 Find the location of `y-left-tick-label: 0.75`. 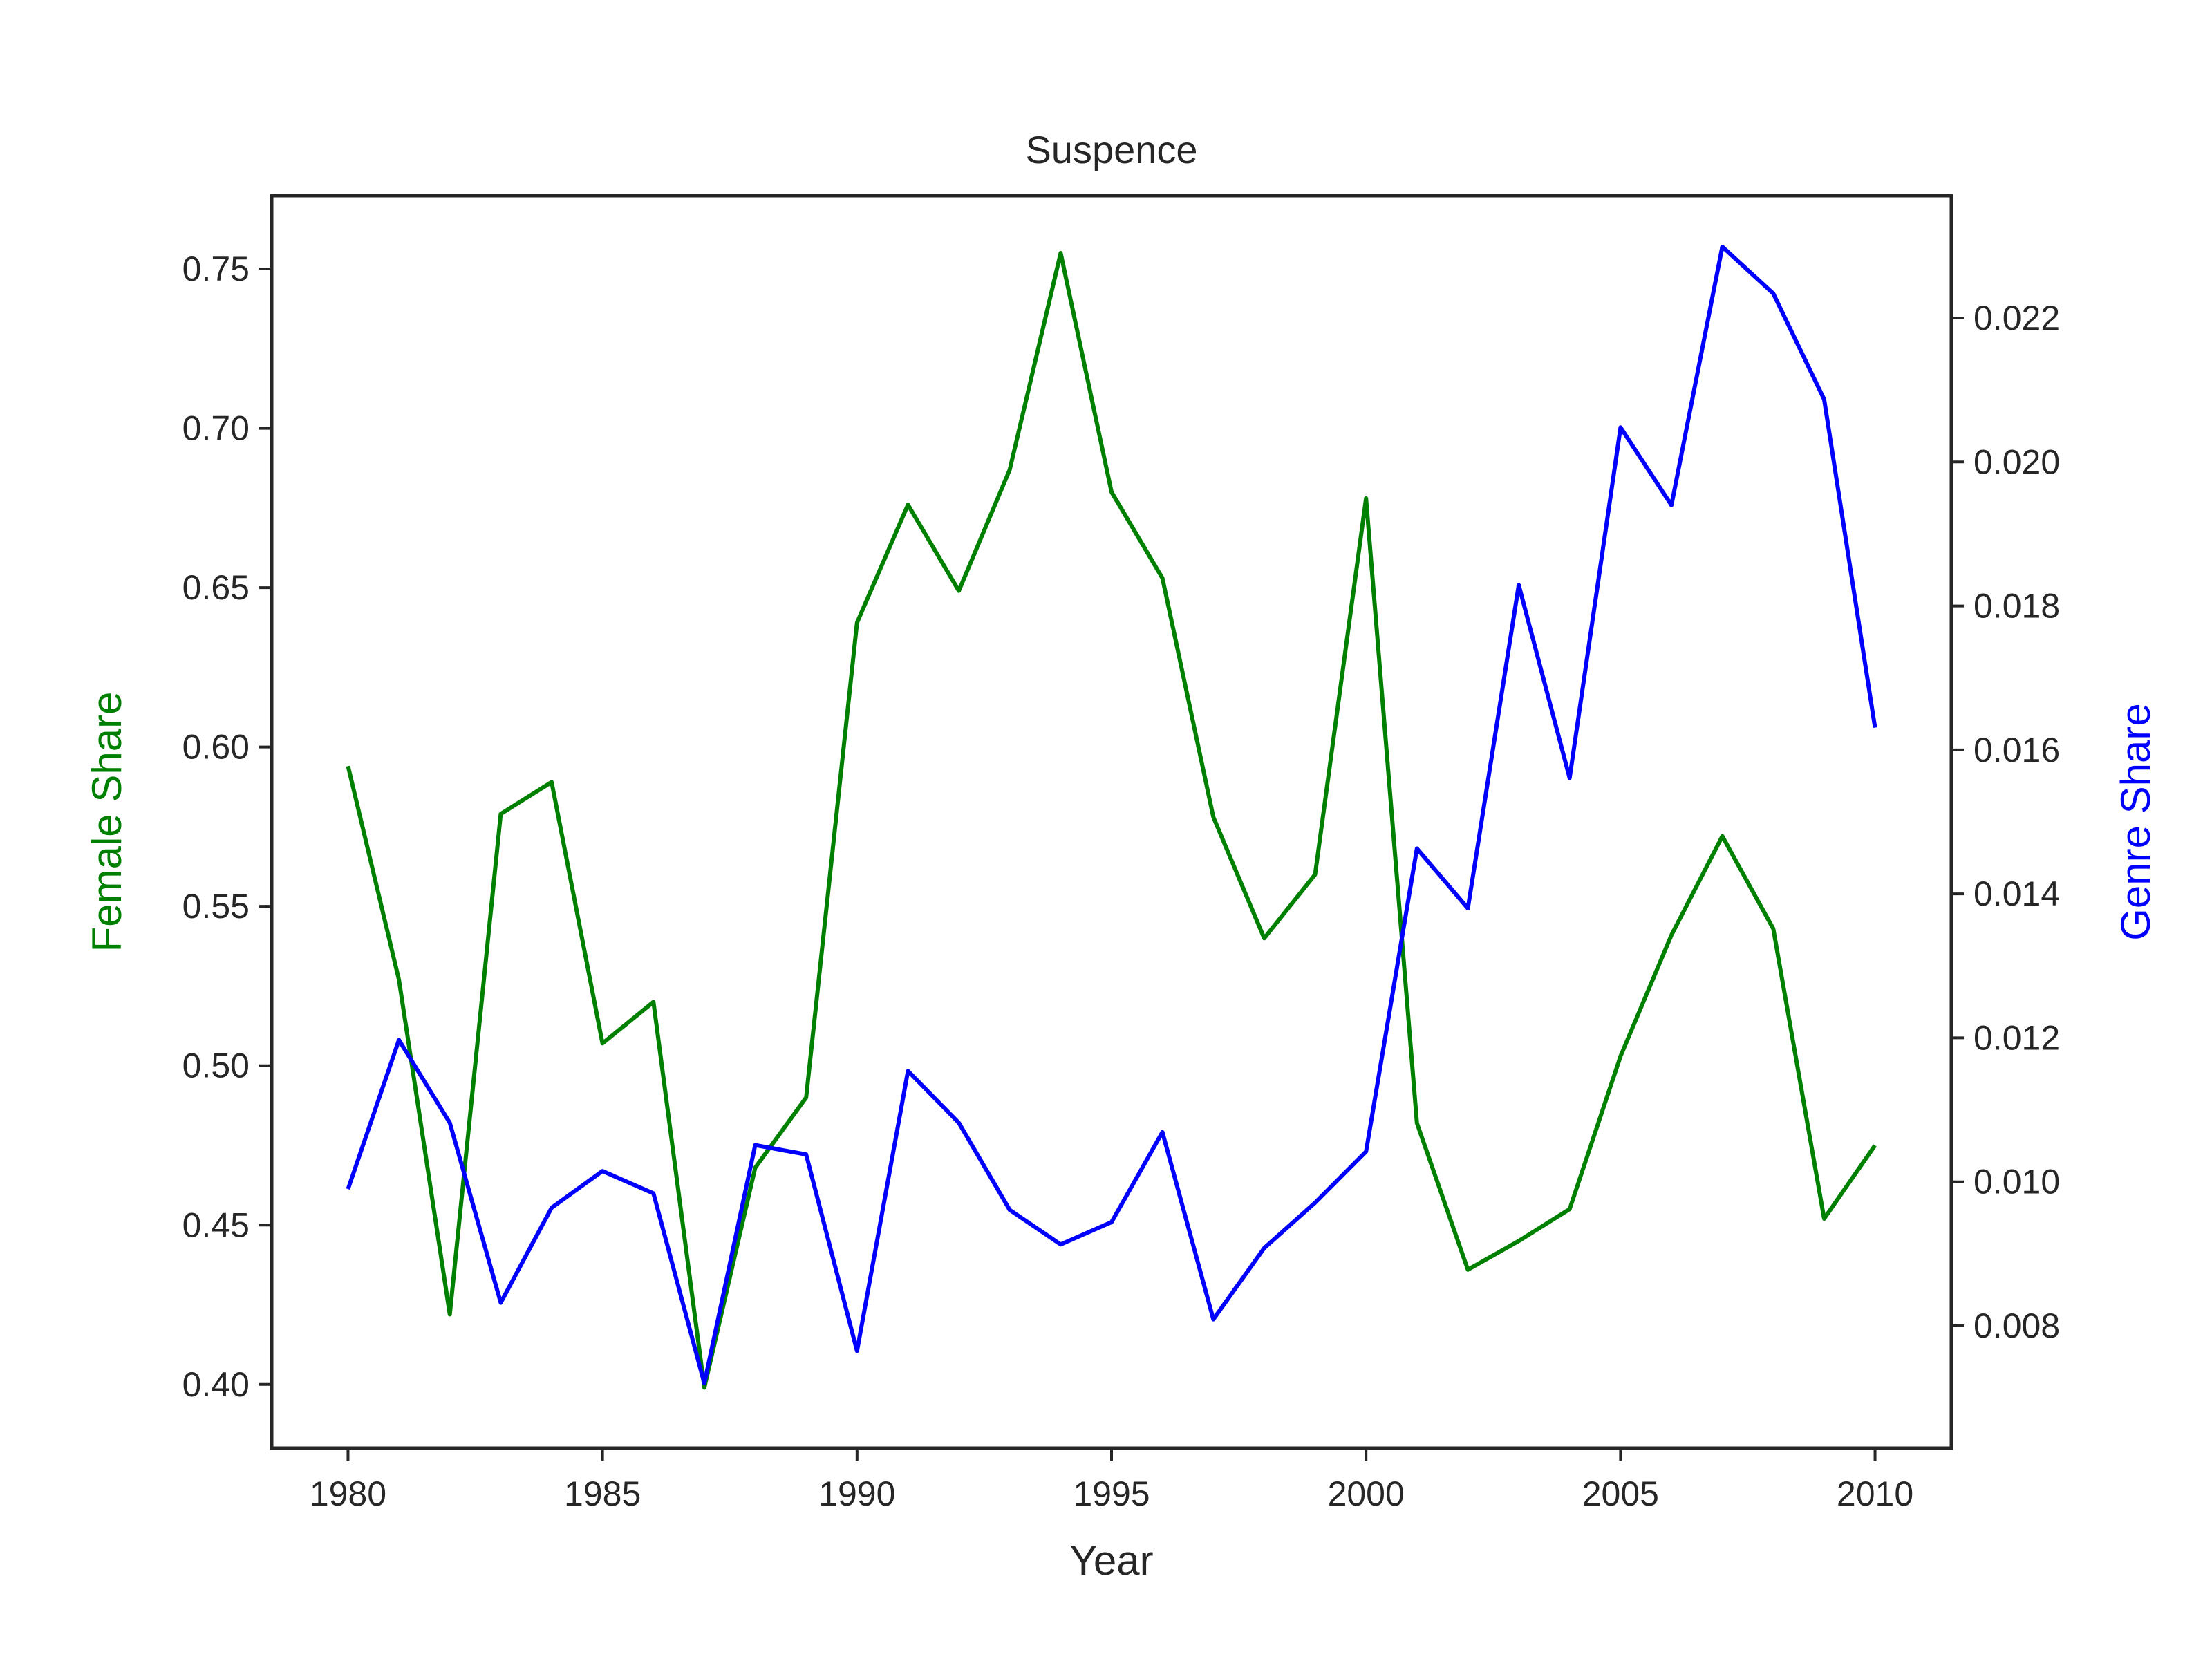

y-left-tick-label: 0.75 is located at coordinates (216, 269).